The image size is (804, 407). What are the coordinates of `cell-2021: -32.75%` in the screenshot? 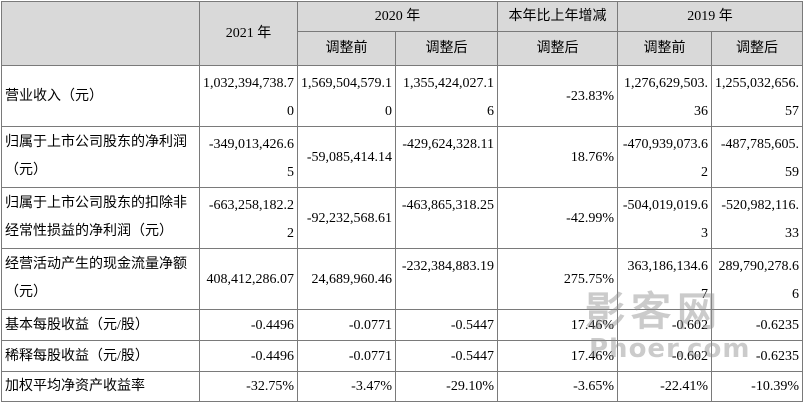 It's located at (248, 386).